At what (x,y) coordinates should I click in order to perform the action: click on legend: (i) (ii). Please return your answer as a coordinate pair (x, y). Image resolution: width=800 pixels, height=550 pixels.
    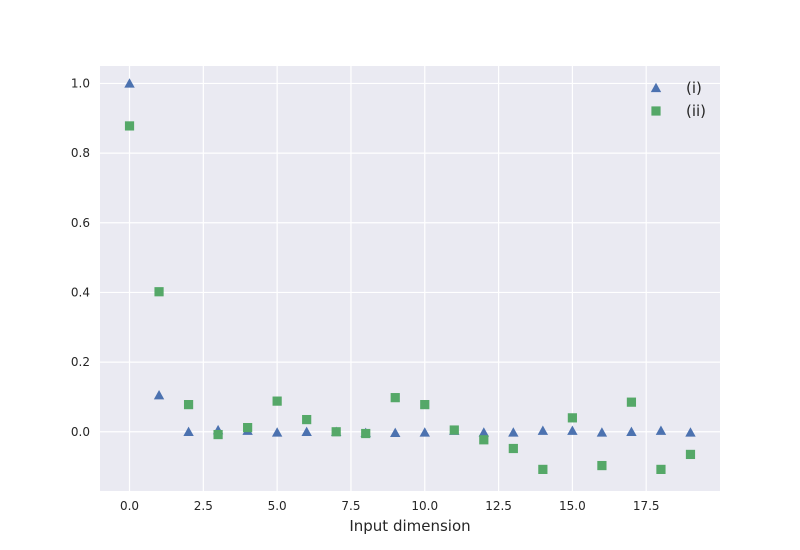
    Looking at the image, I should click on (678, 99).